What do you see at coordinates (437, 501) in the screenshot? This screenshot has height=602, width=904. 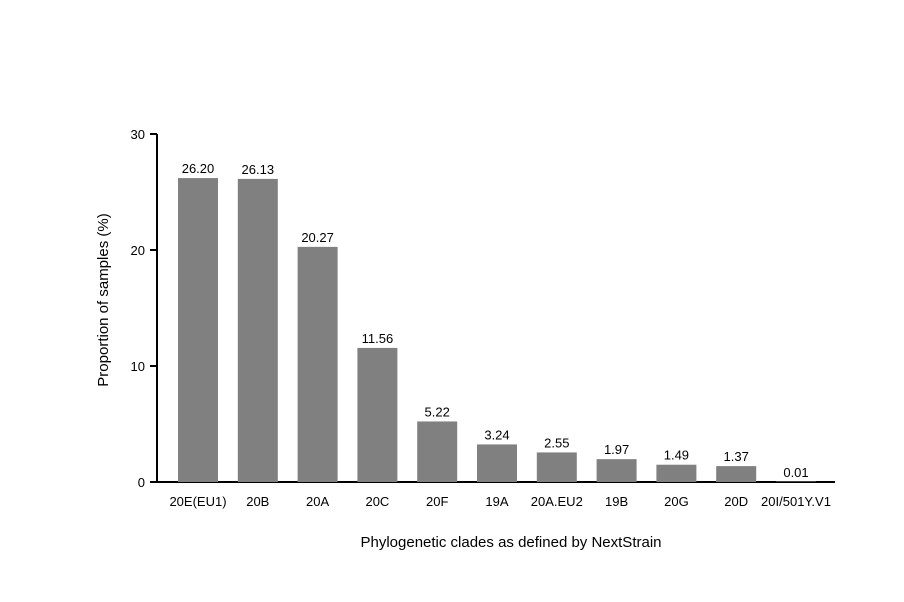 I see `category-label: 20F` at bounding box center [437, 501].